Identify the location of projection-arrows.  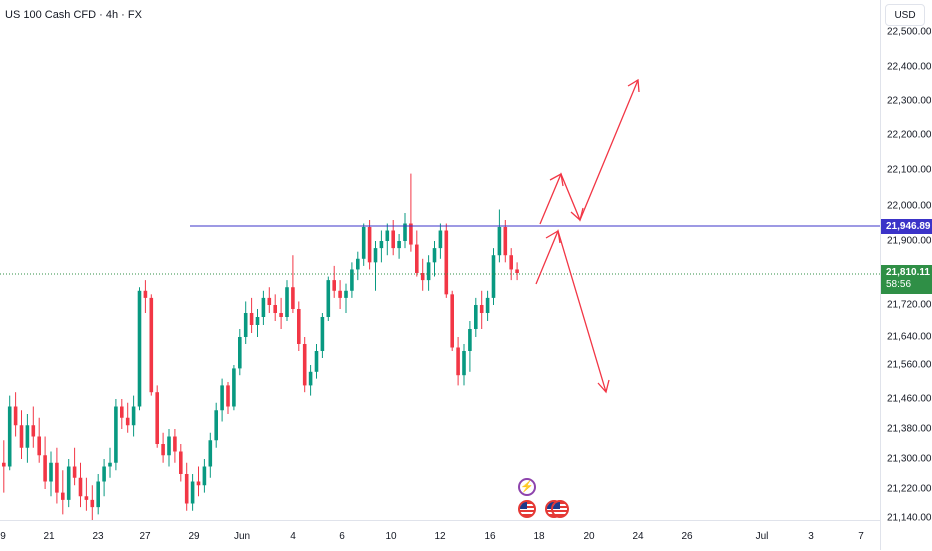
(587, 236).